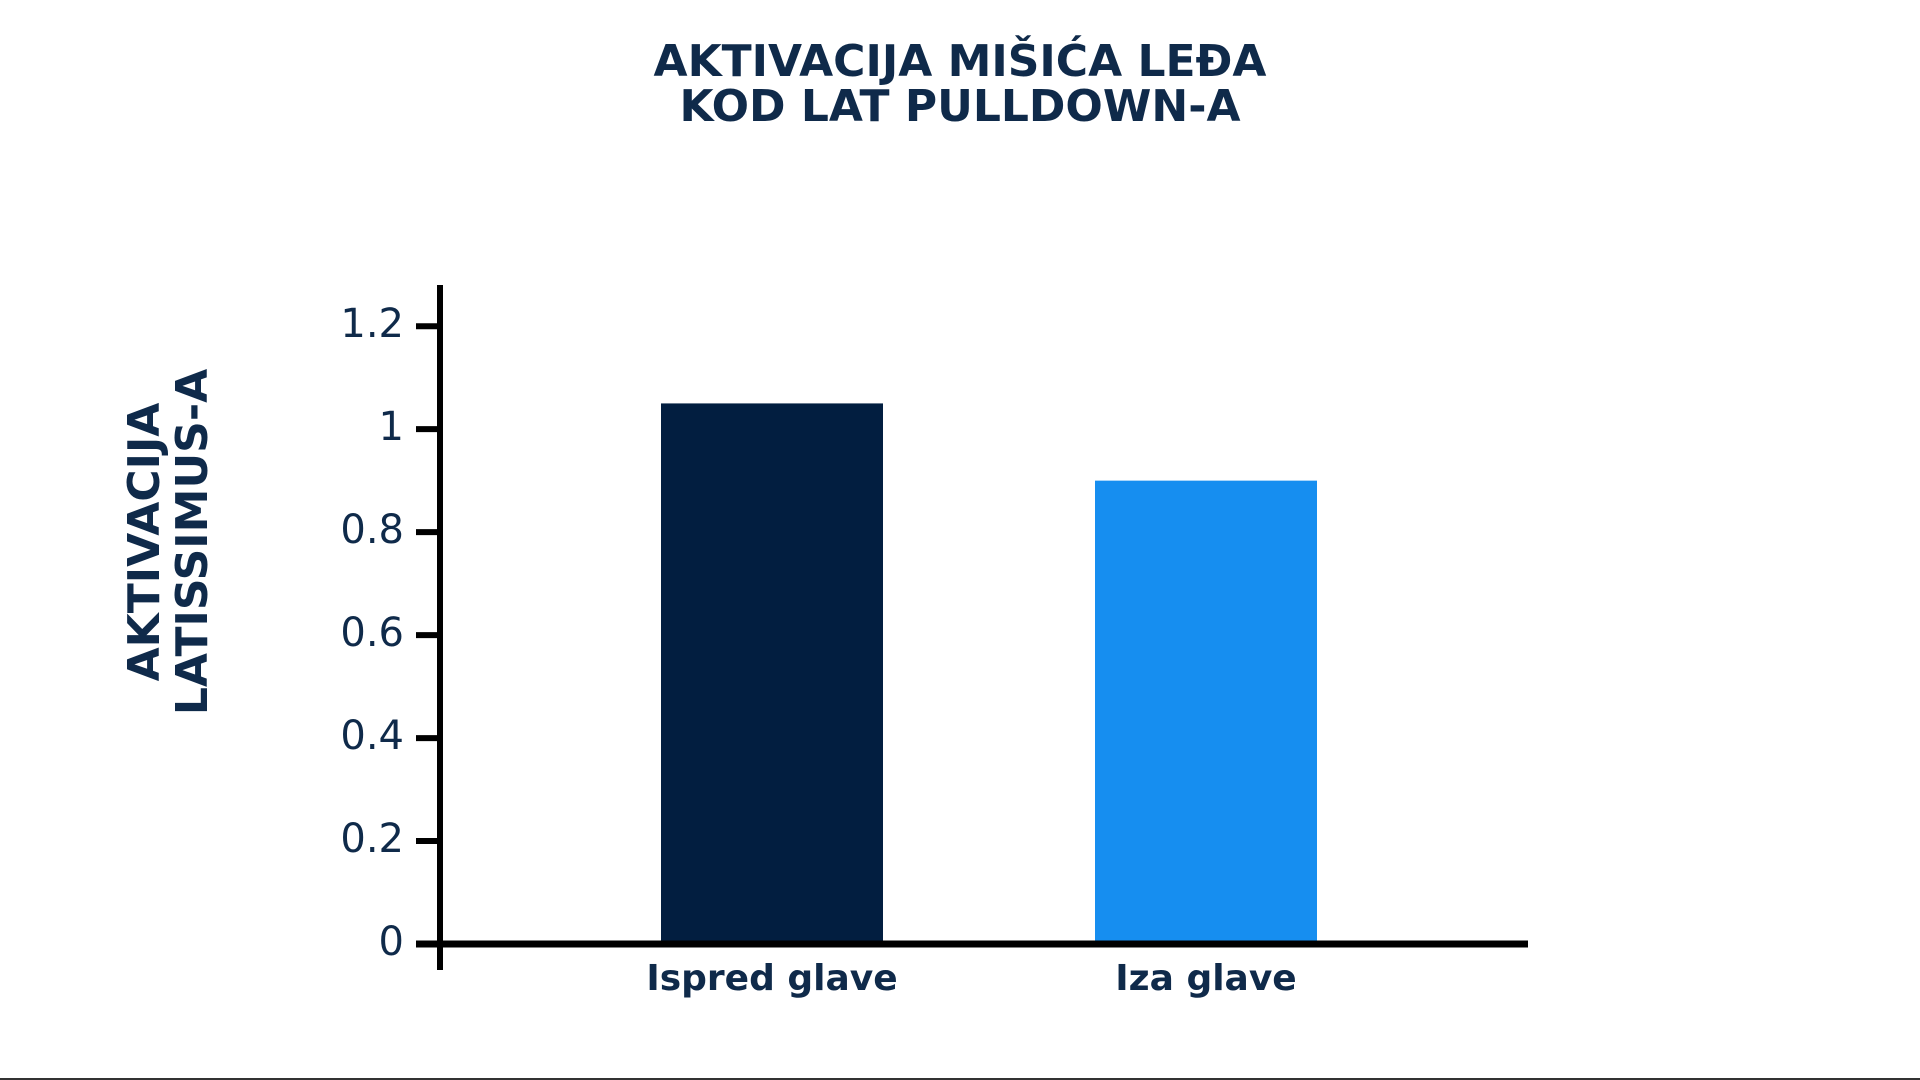 The image size is (1920, 1080). What do you see at coordinates (960, 60) in the screenshot?
I see `chart-title: AKTIVACIJA MIŠIĆA LEĐA` at bounding box center [960, 60].